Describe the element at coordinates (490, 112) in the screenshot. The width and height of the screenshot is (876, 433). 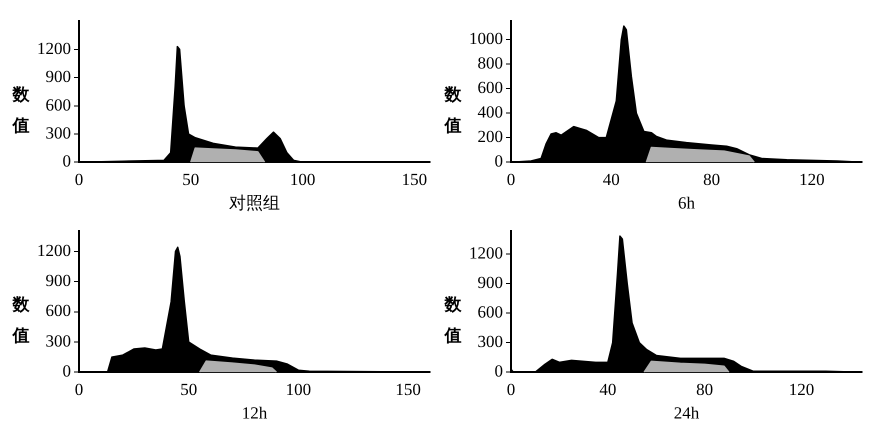
I see `y-tick-label: 400` at that location.